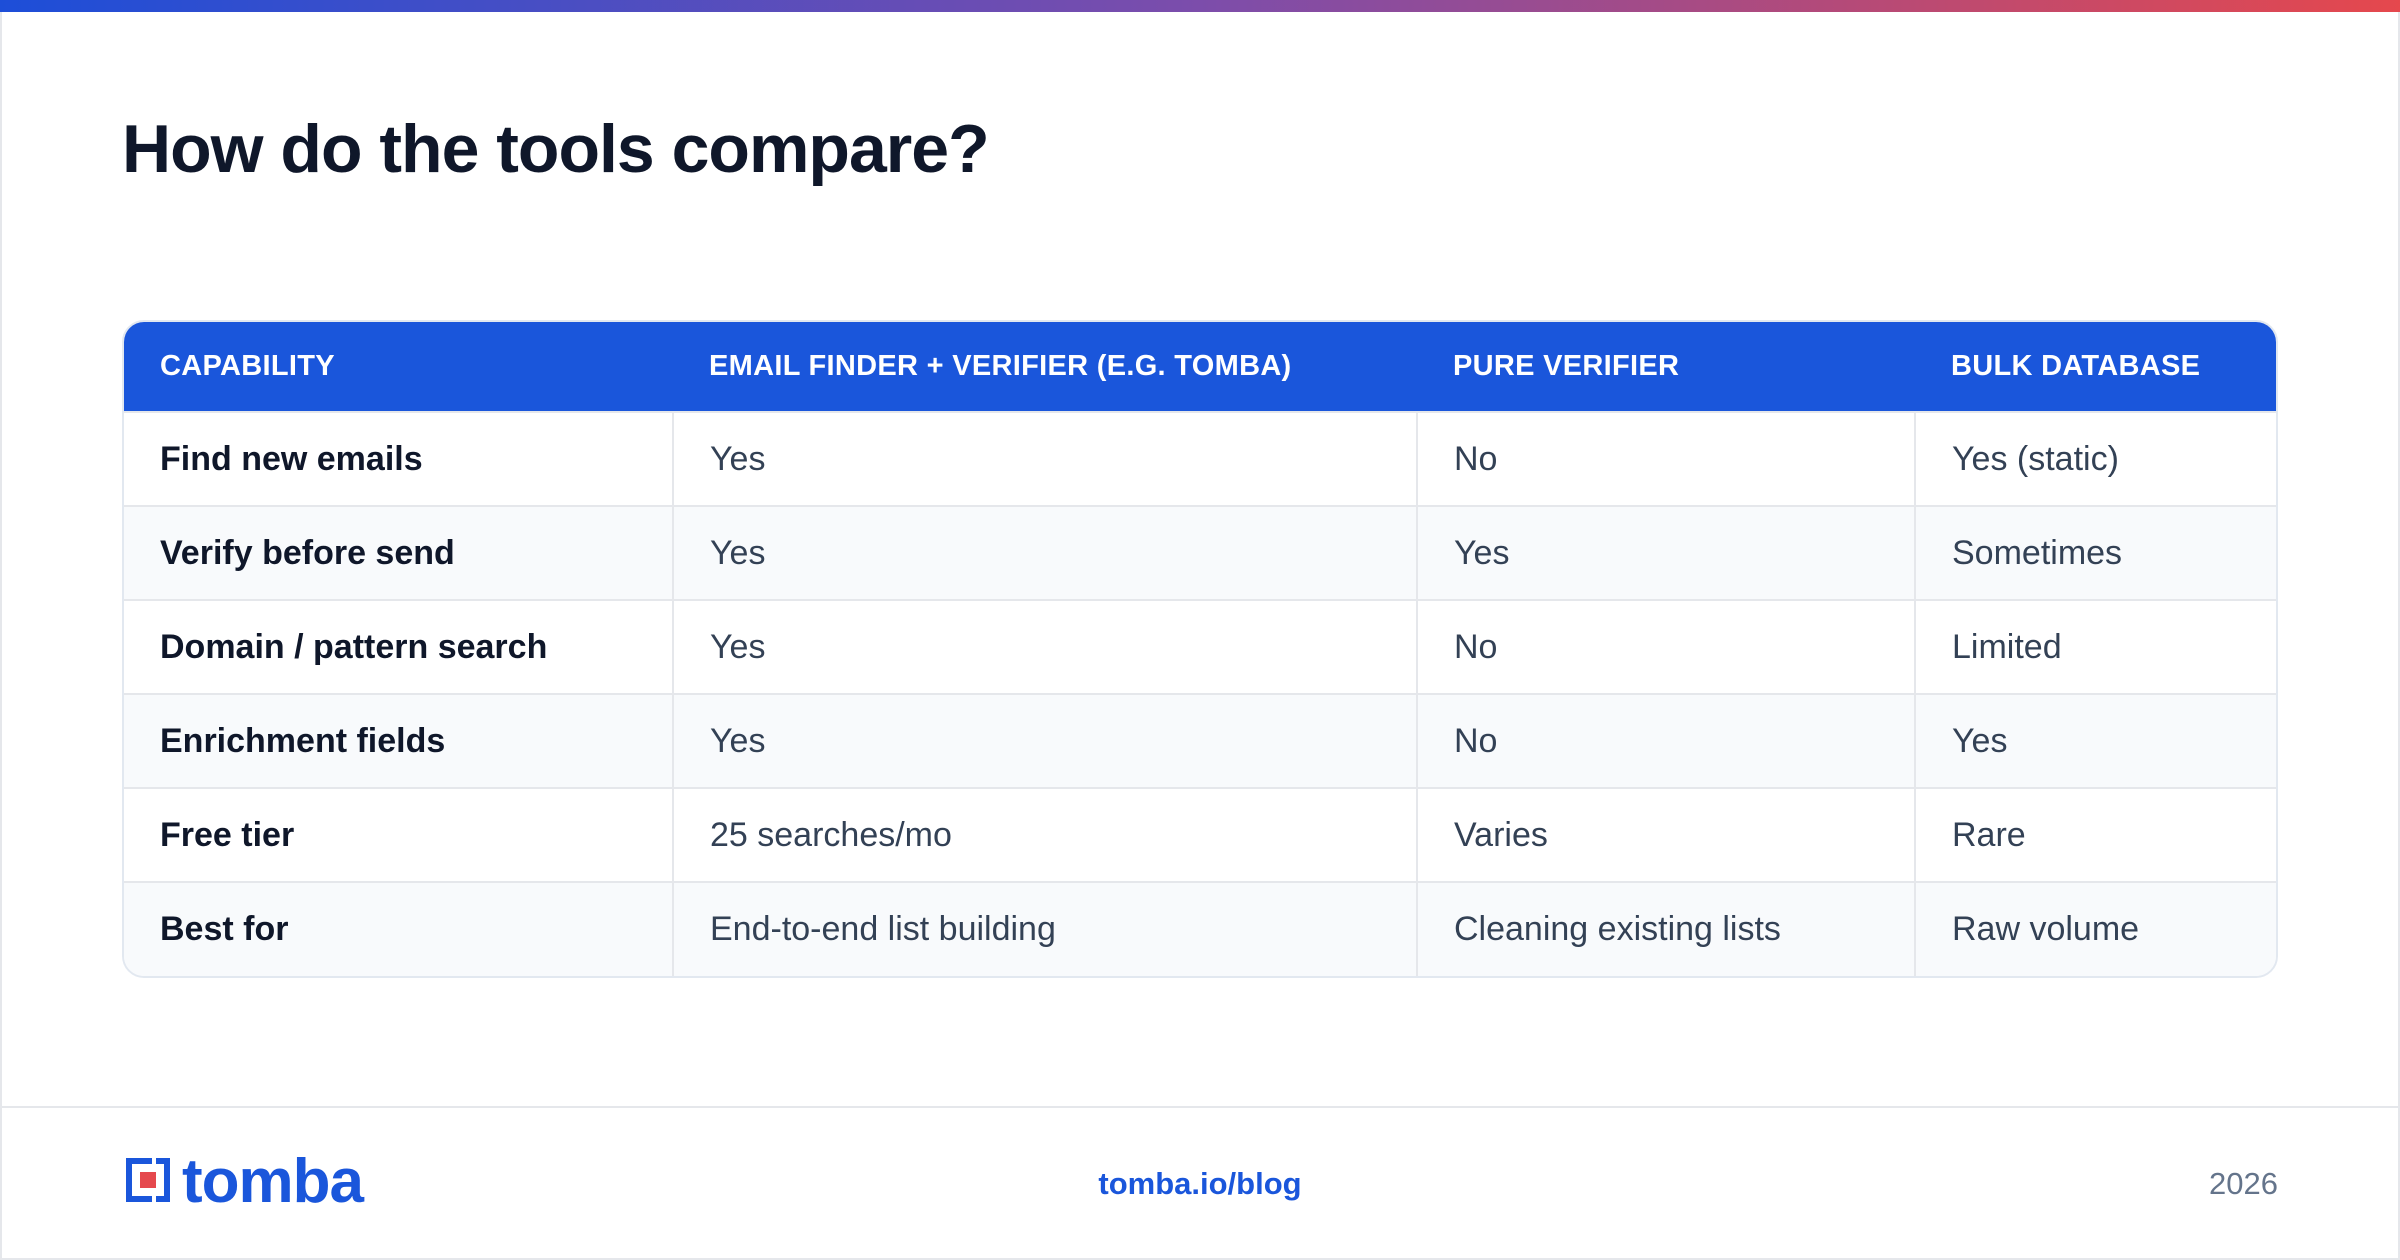 This screenshot has height=1260, width=2400. I want to click on header-pure-verifier: PURE VERIFIER, so click(1666, 367).